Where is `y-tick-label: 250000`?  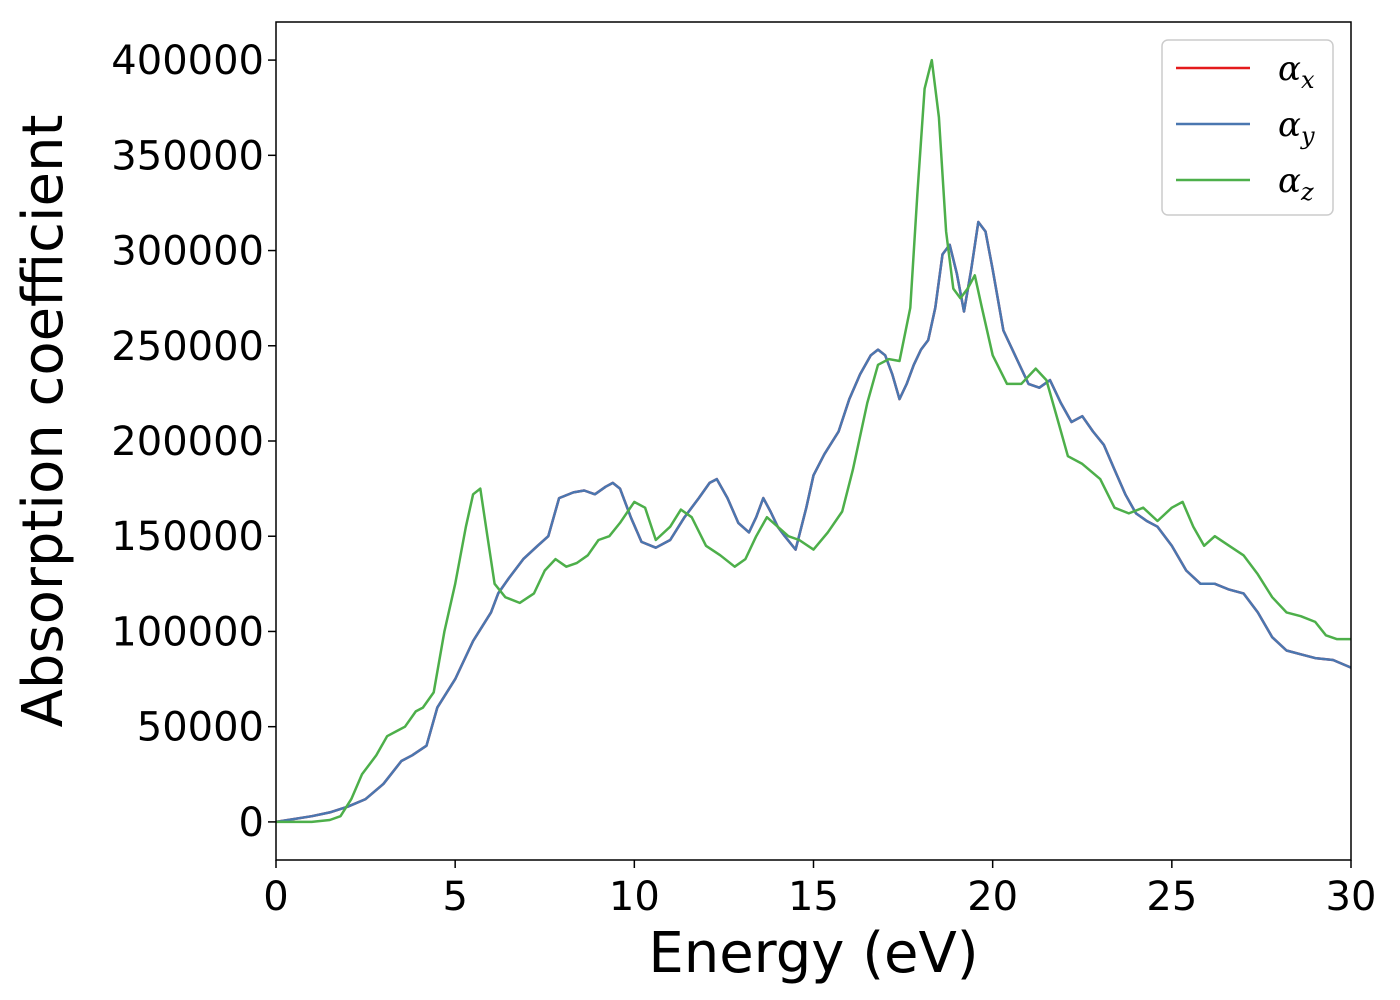 y-tick-label: 250000 is located at coordinates (187, 347).